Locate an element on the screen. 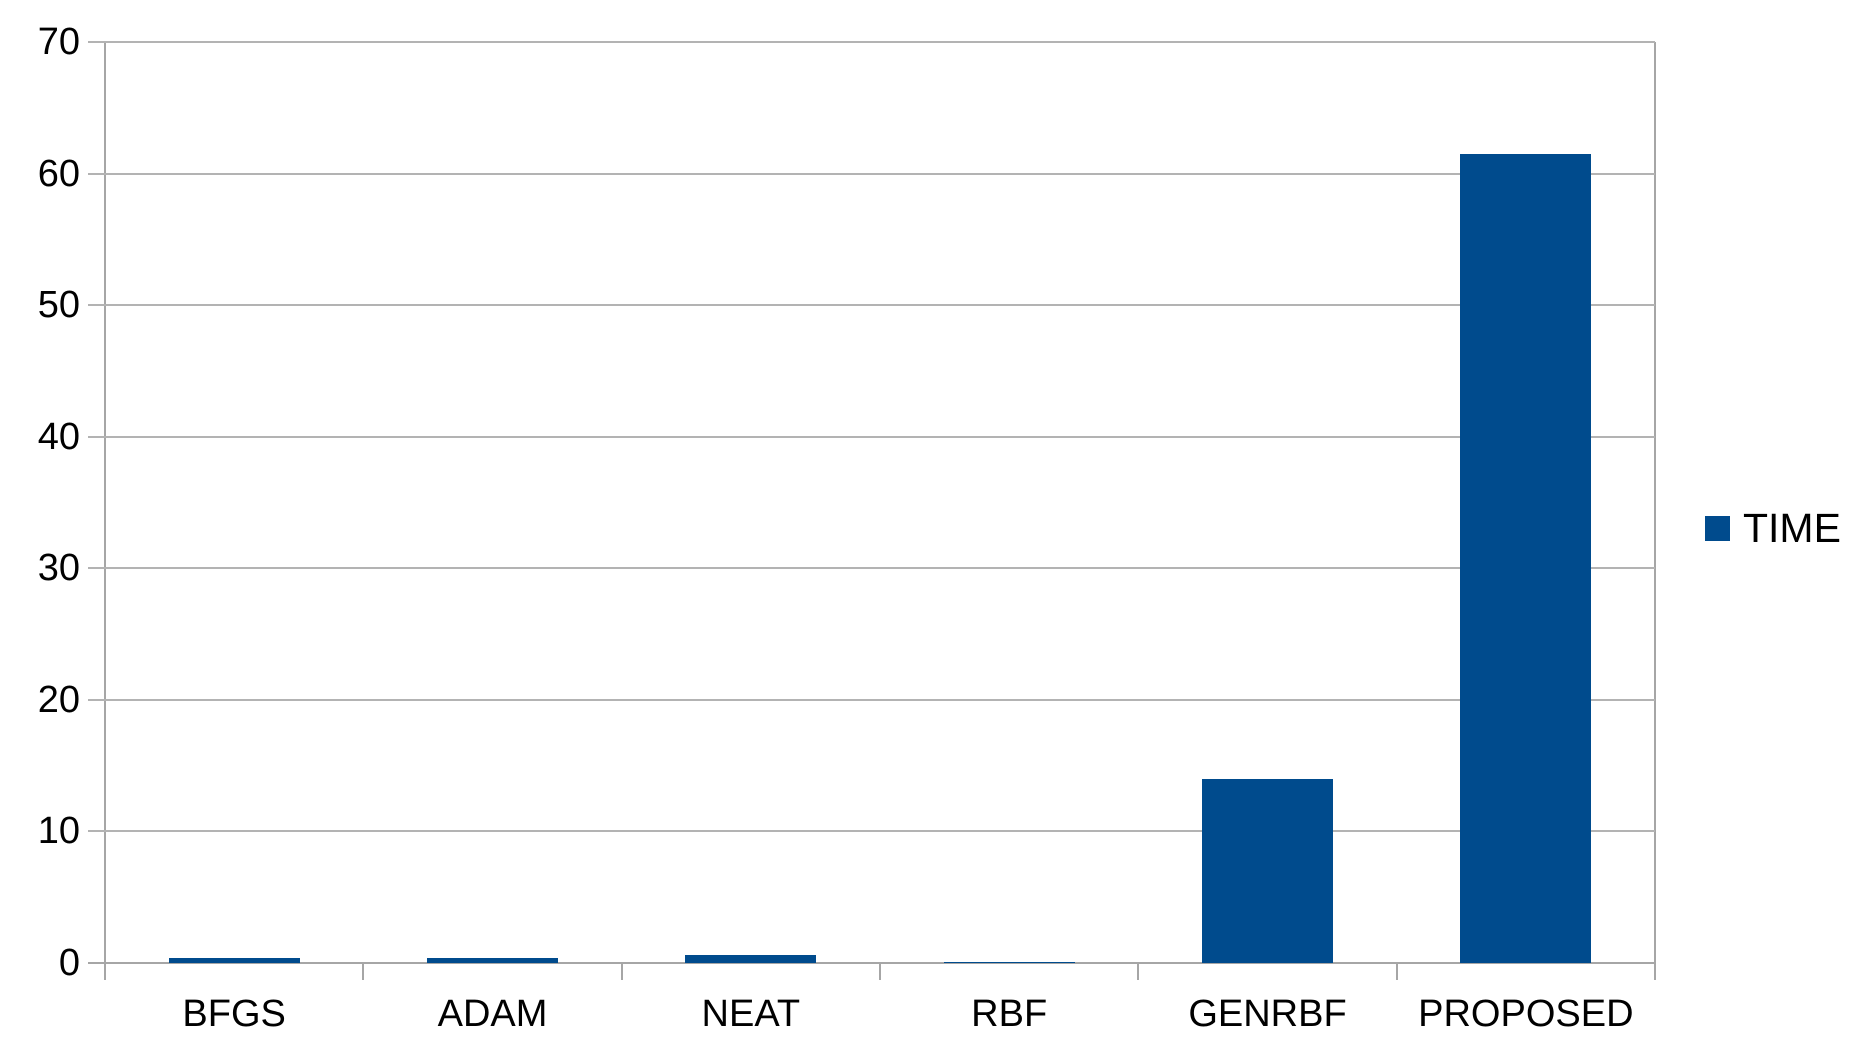 The width and height of the screenshot is (1871, 1049). bar-genrbf is located at coordinates (1267, 871).